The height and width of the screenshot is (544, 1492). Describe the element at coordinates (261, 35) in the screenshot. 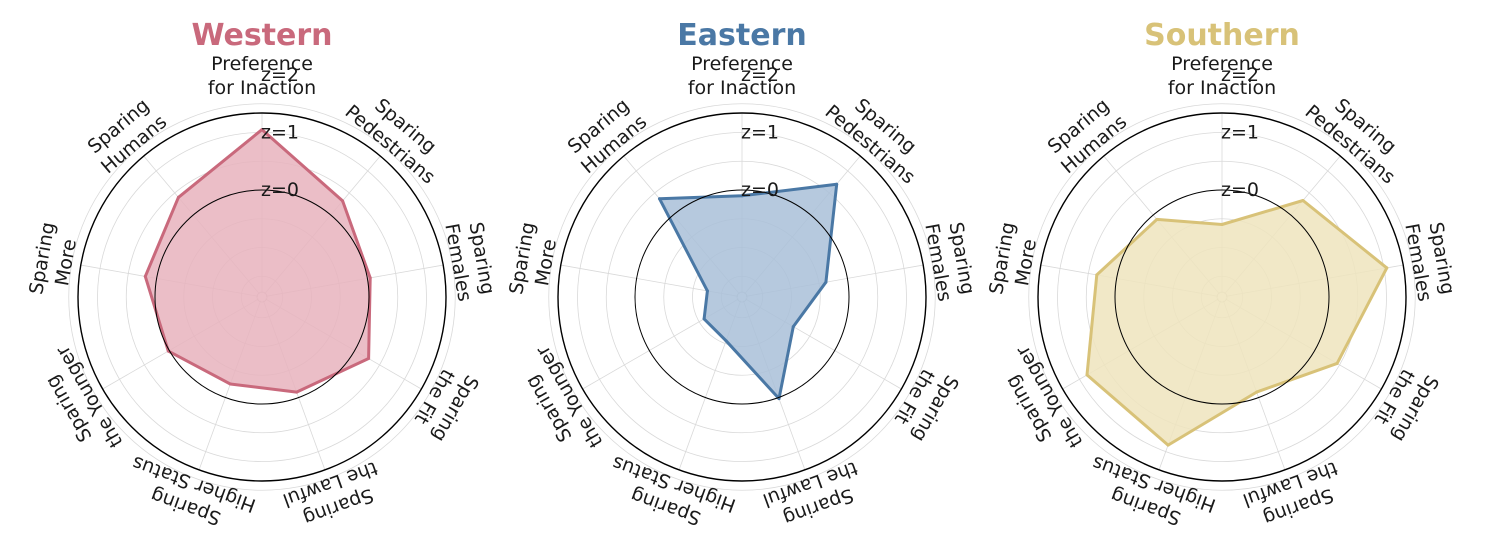

I see `chart-title: Western` at that location.